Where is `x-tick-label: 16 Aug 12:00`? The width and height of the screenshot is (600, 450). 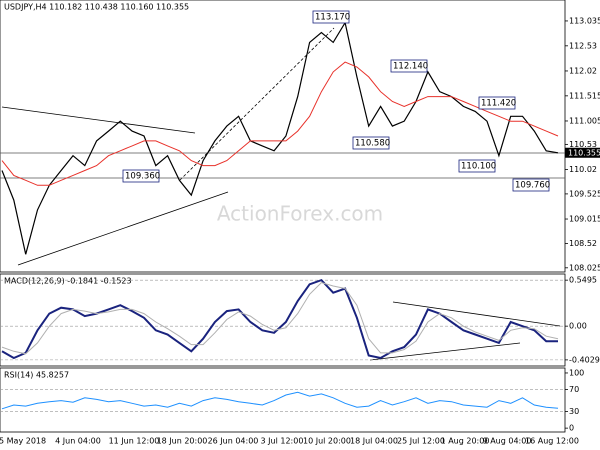
x-tick-label: 16 Aug 12:00 is located at coordinates (552, 441).